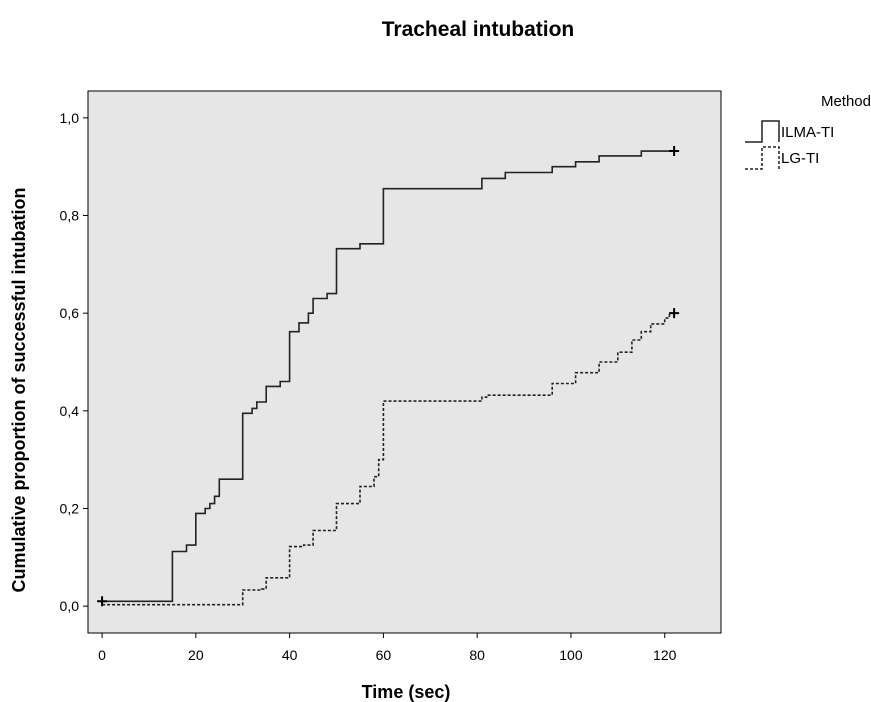 This screenshot has height=702, width=871. Describe the element at coordinates (762, 158) in the screenshot. I see `legend-swatch-dashed` at that location.